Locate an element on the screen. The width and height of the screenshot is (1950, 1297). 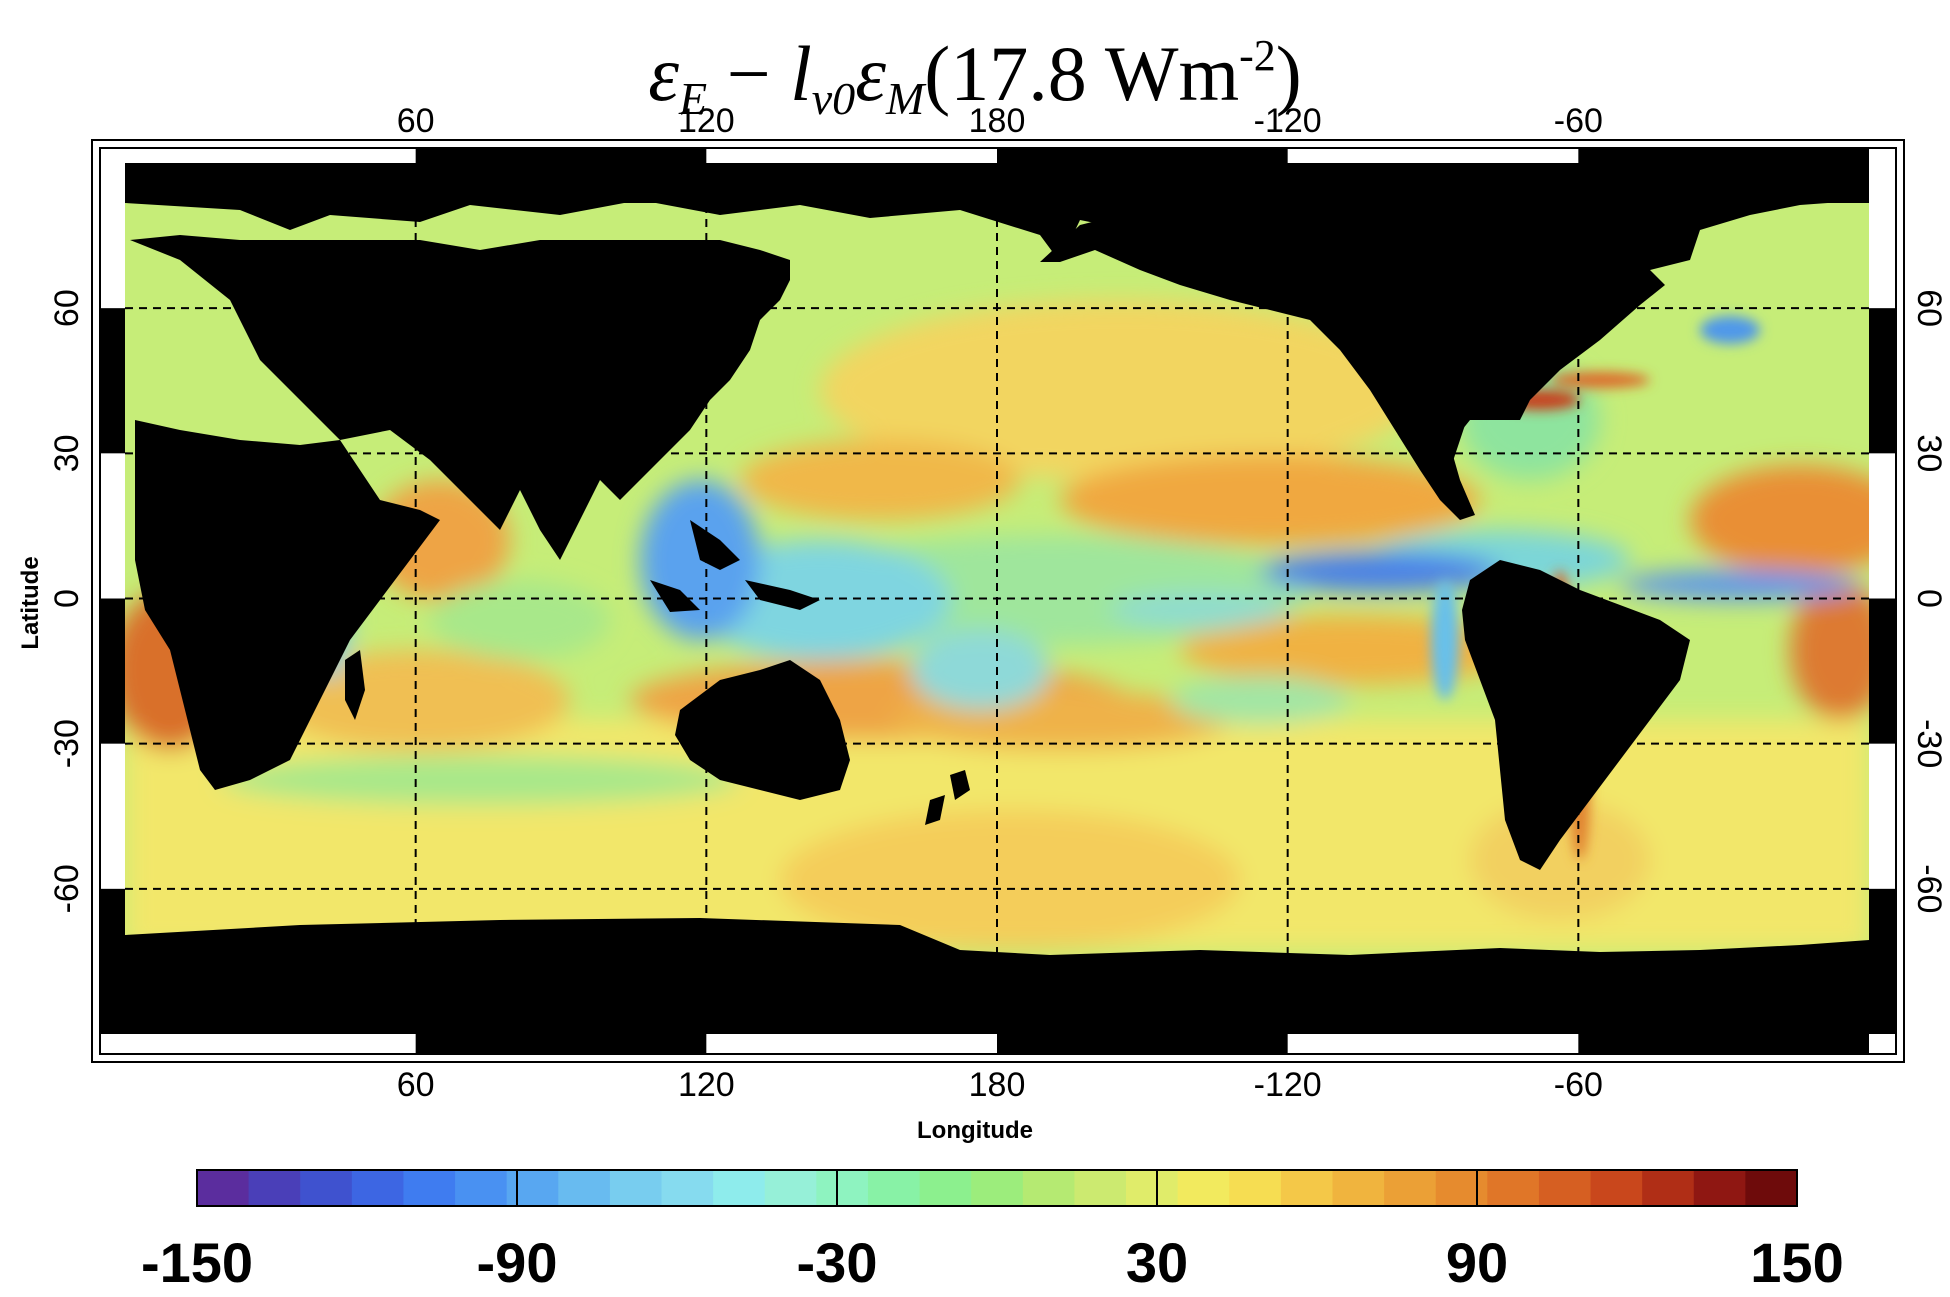
madagascar is located at coordinates (355, 685).